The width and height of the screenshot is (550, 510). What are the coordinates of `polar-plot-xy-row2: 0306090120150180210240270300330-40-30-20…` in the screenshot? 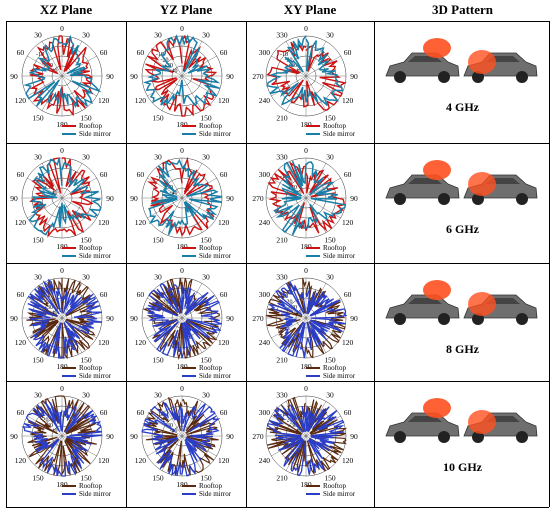 It's located at (310, 203).